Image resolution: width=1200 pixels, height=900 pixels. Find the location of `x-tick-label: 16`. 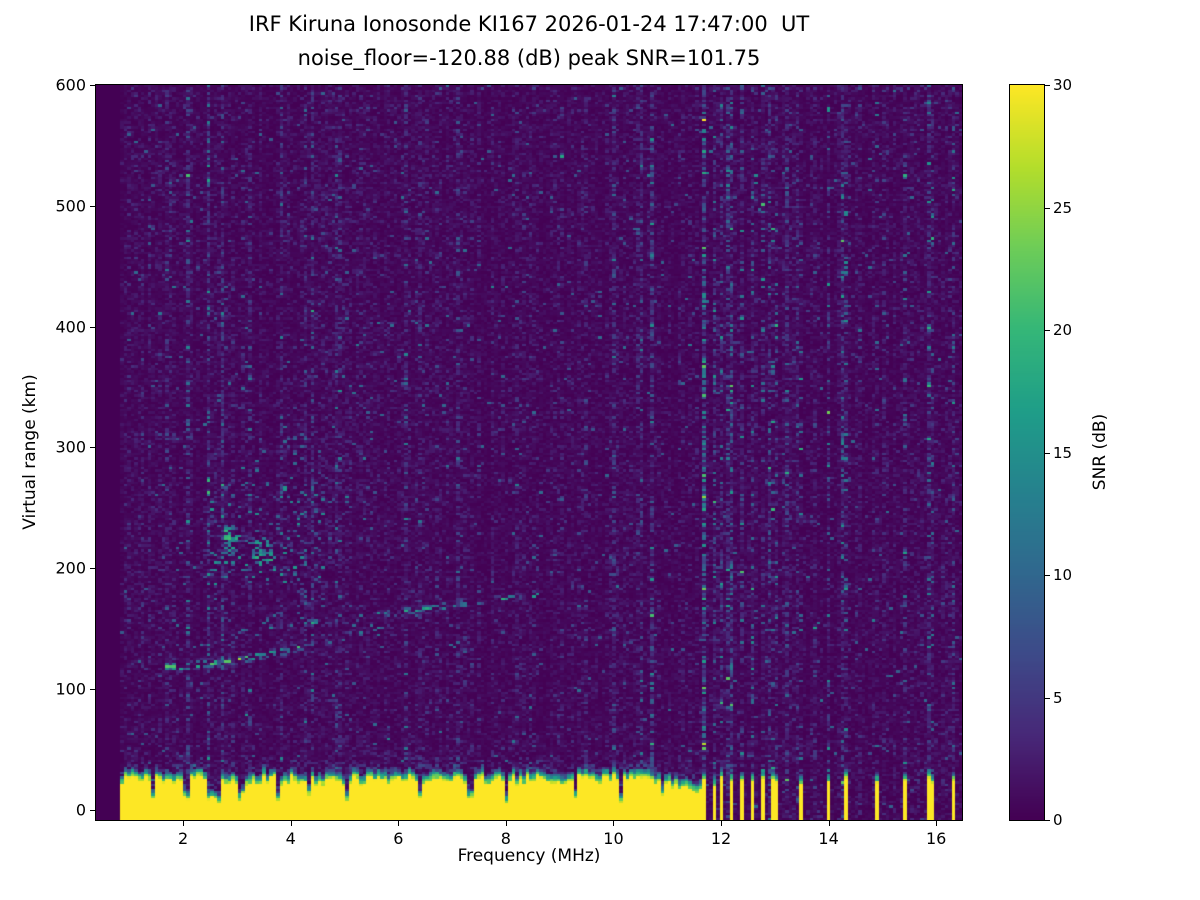

x-tick-label: 16 is located at coordinates (936, 838).